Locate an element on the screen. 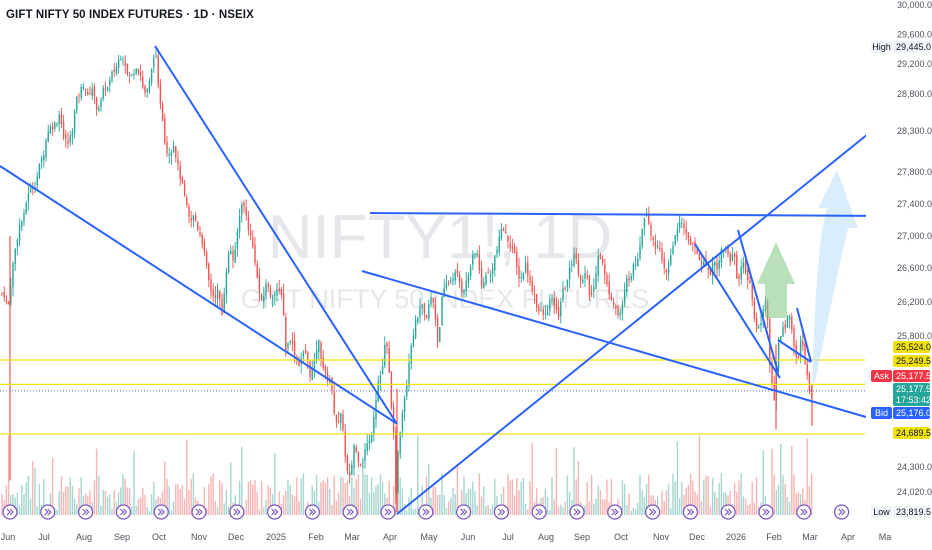  x-tick-label: Ma is located at coordinates (885, 537).